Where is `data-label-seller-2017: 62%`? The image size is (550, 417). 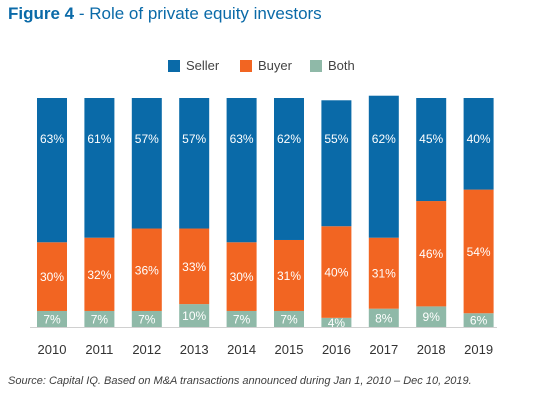
data-label-seller-2017: 62% is located at coordinates (384, 139).